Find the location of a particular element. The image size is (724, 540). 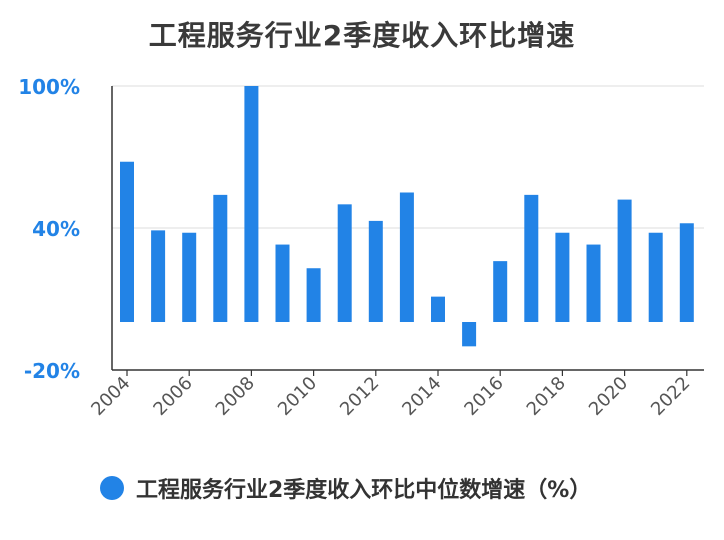

x-tick-label: 2004 is located at coordinates (110, 396).